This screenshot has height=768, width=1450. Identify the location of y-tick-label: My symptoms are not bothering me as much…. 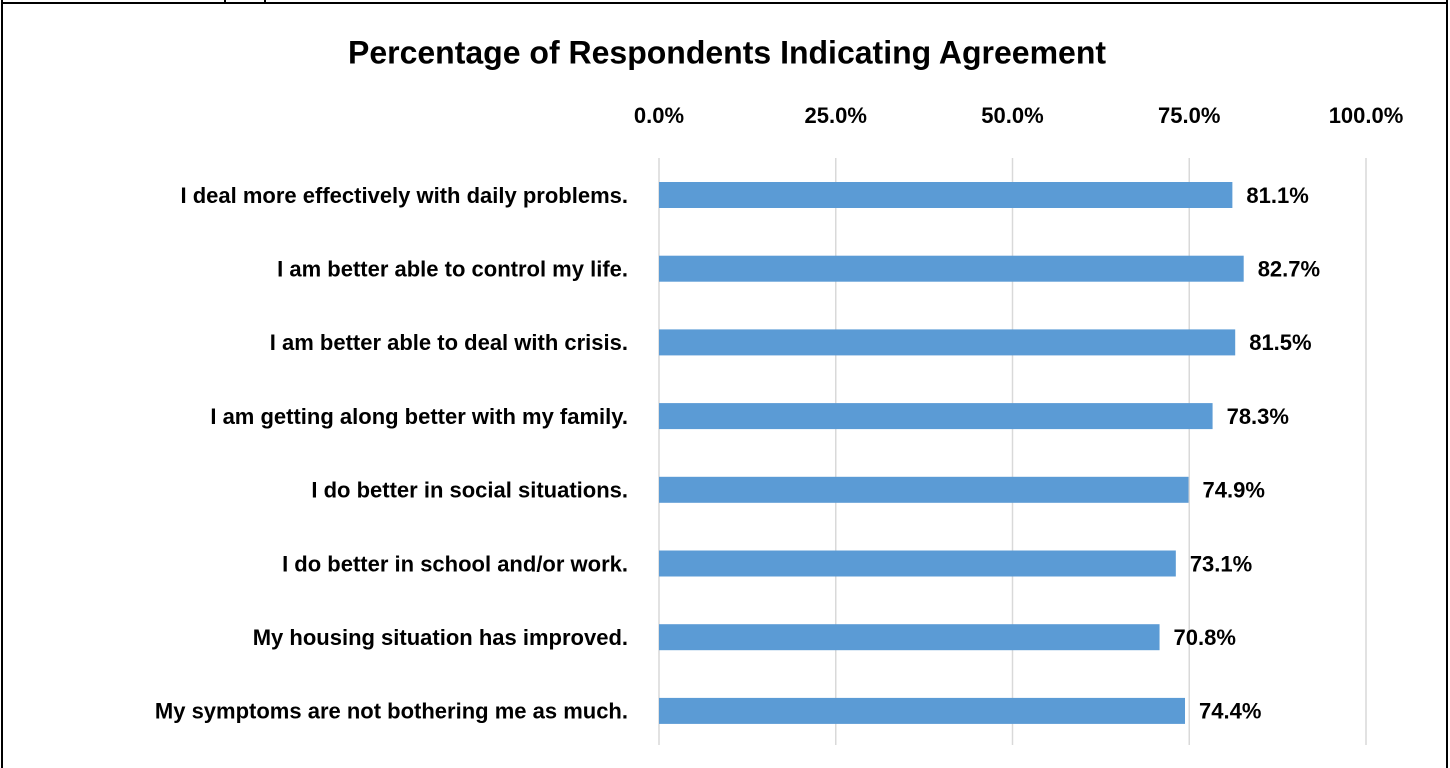
(391, 711).